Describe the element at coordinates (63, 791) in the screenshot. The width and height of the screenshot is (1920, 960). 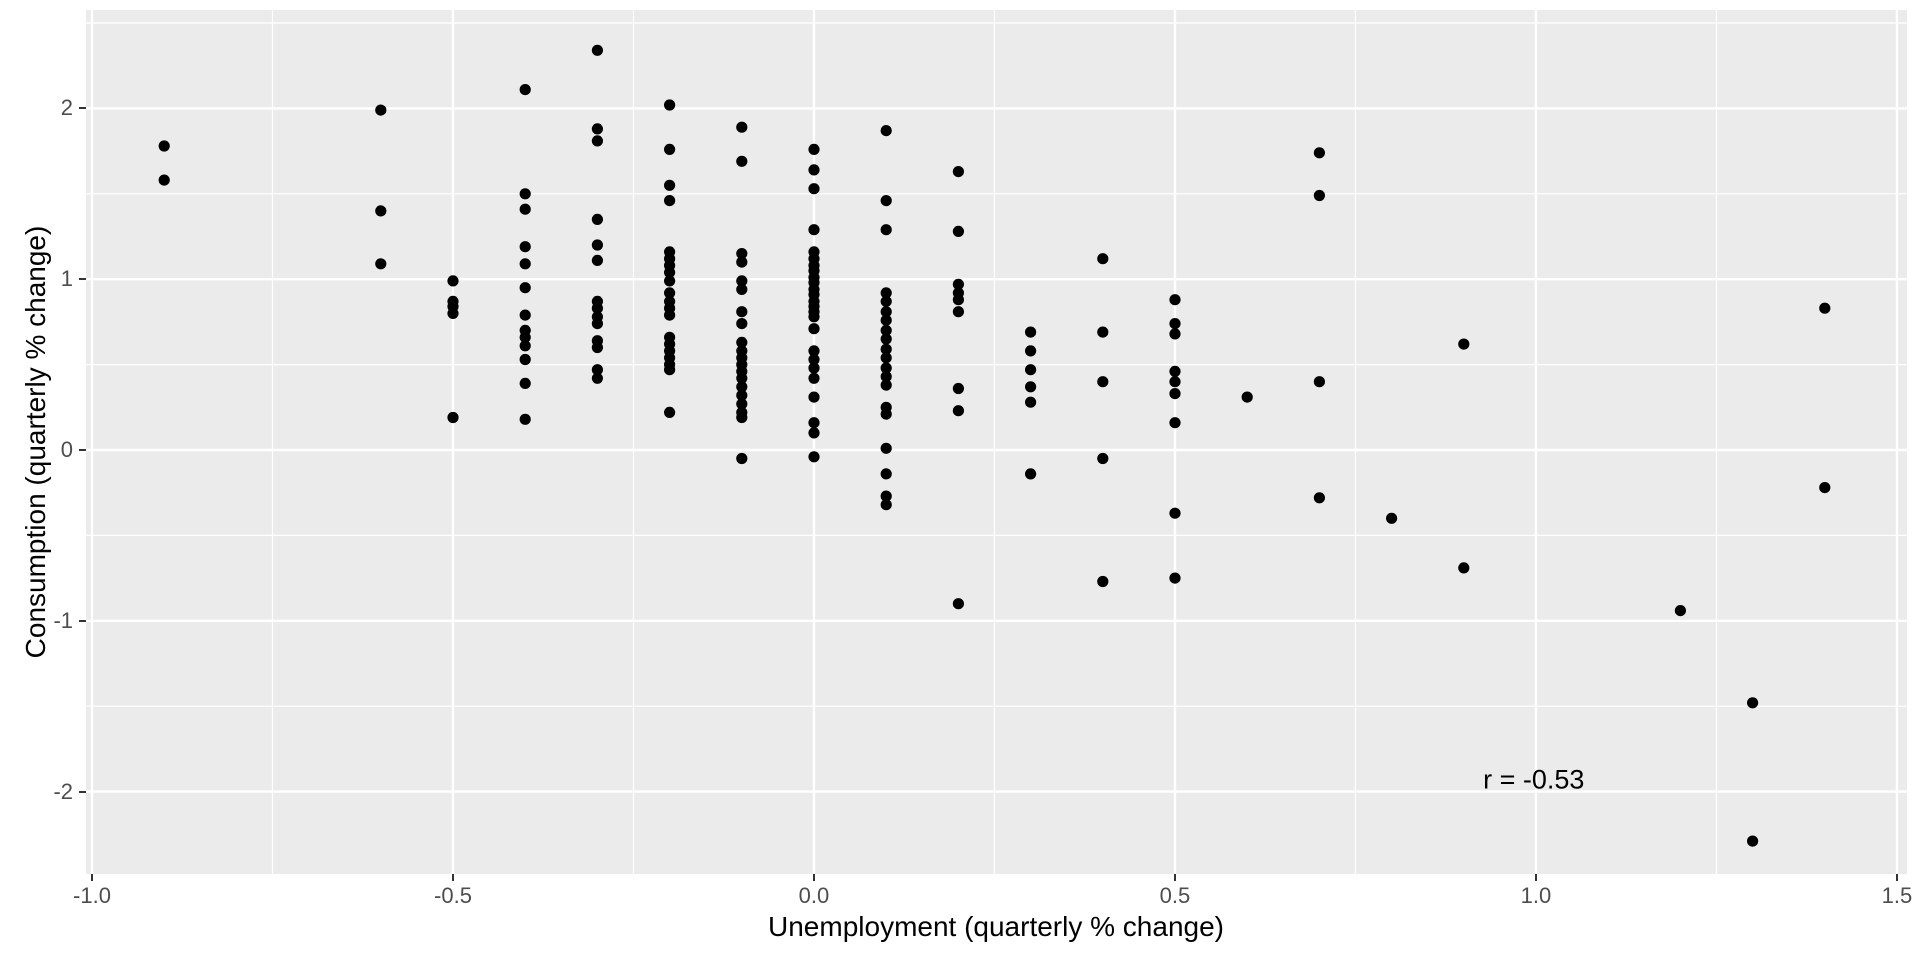
I see `y-tick-label: -2` at that location.